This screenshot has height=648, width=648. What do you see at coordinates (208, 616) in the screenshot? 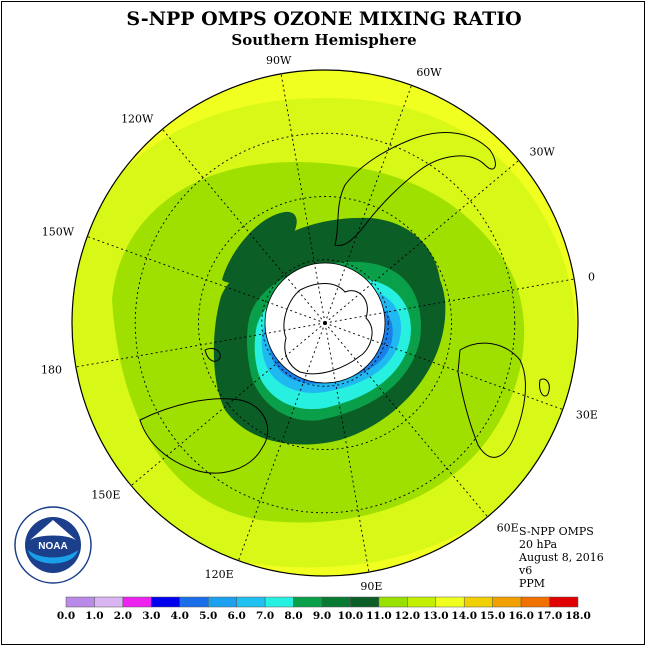
I see `colorbar-tick-label: 5.0` at bounding box center [208, 616].